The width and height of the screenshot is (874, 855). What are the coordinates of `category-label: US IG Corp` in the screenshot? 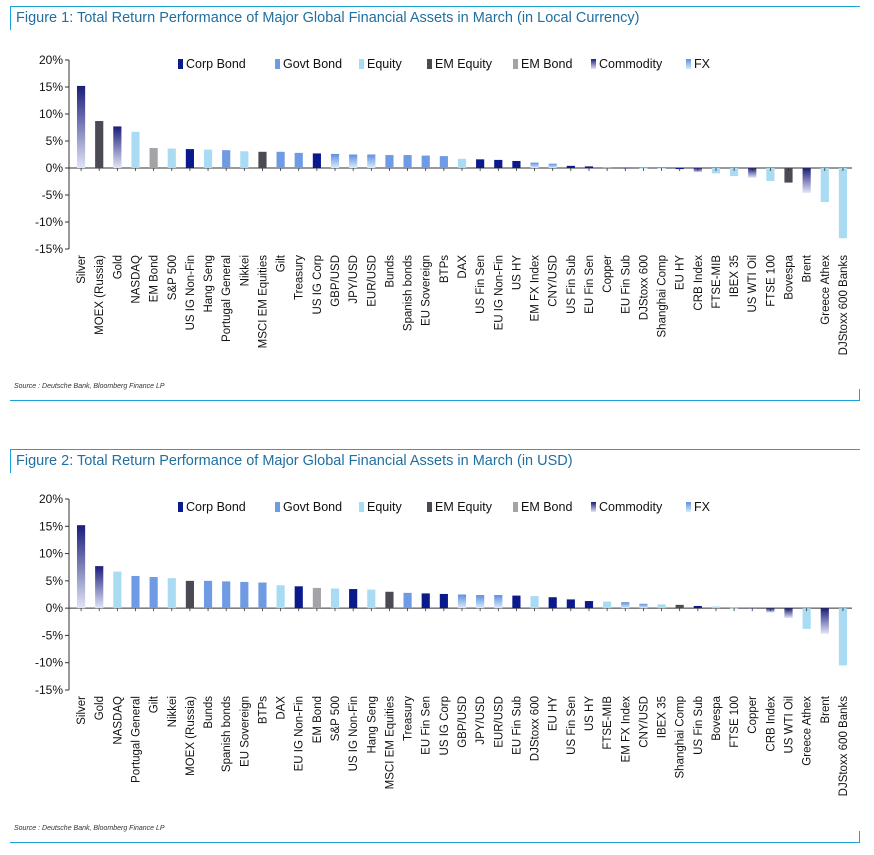 It's located at (318, 284).